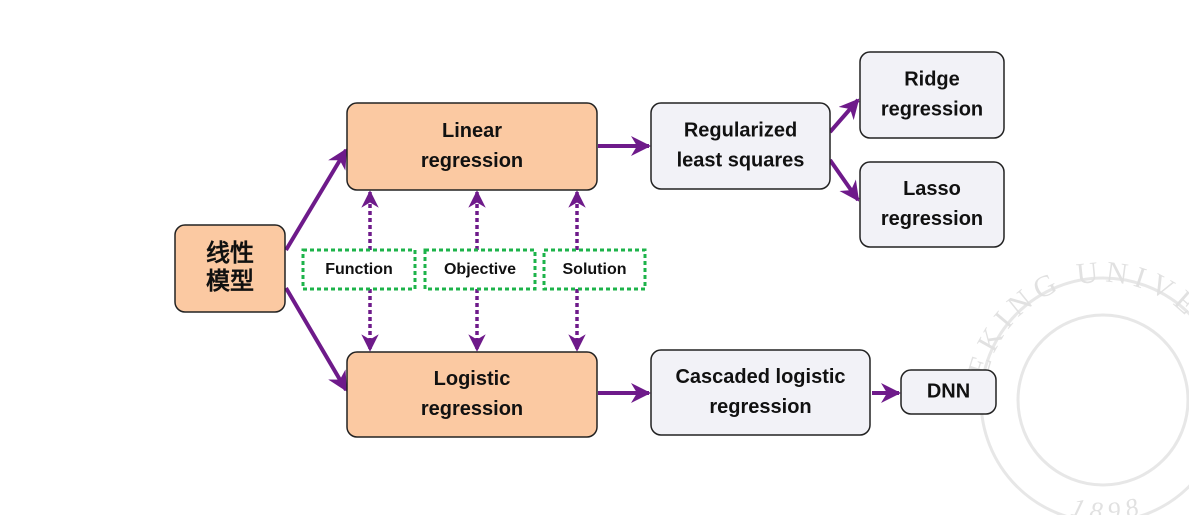  Describe the element at coordinates (230, 281) in the screenshot. I see `node-label: 模型` at that location.